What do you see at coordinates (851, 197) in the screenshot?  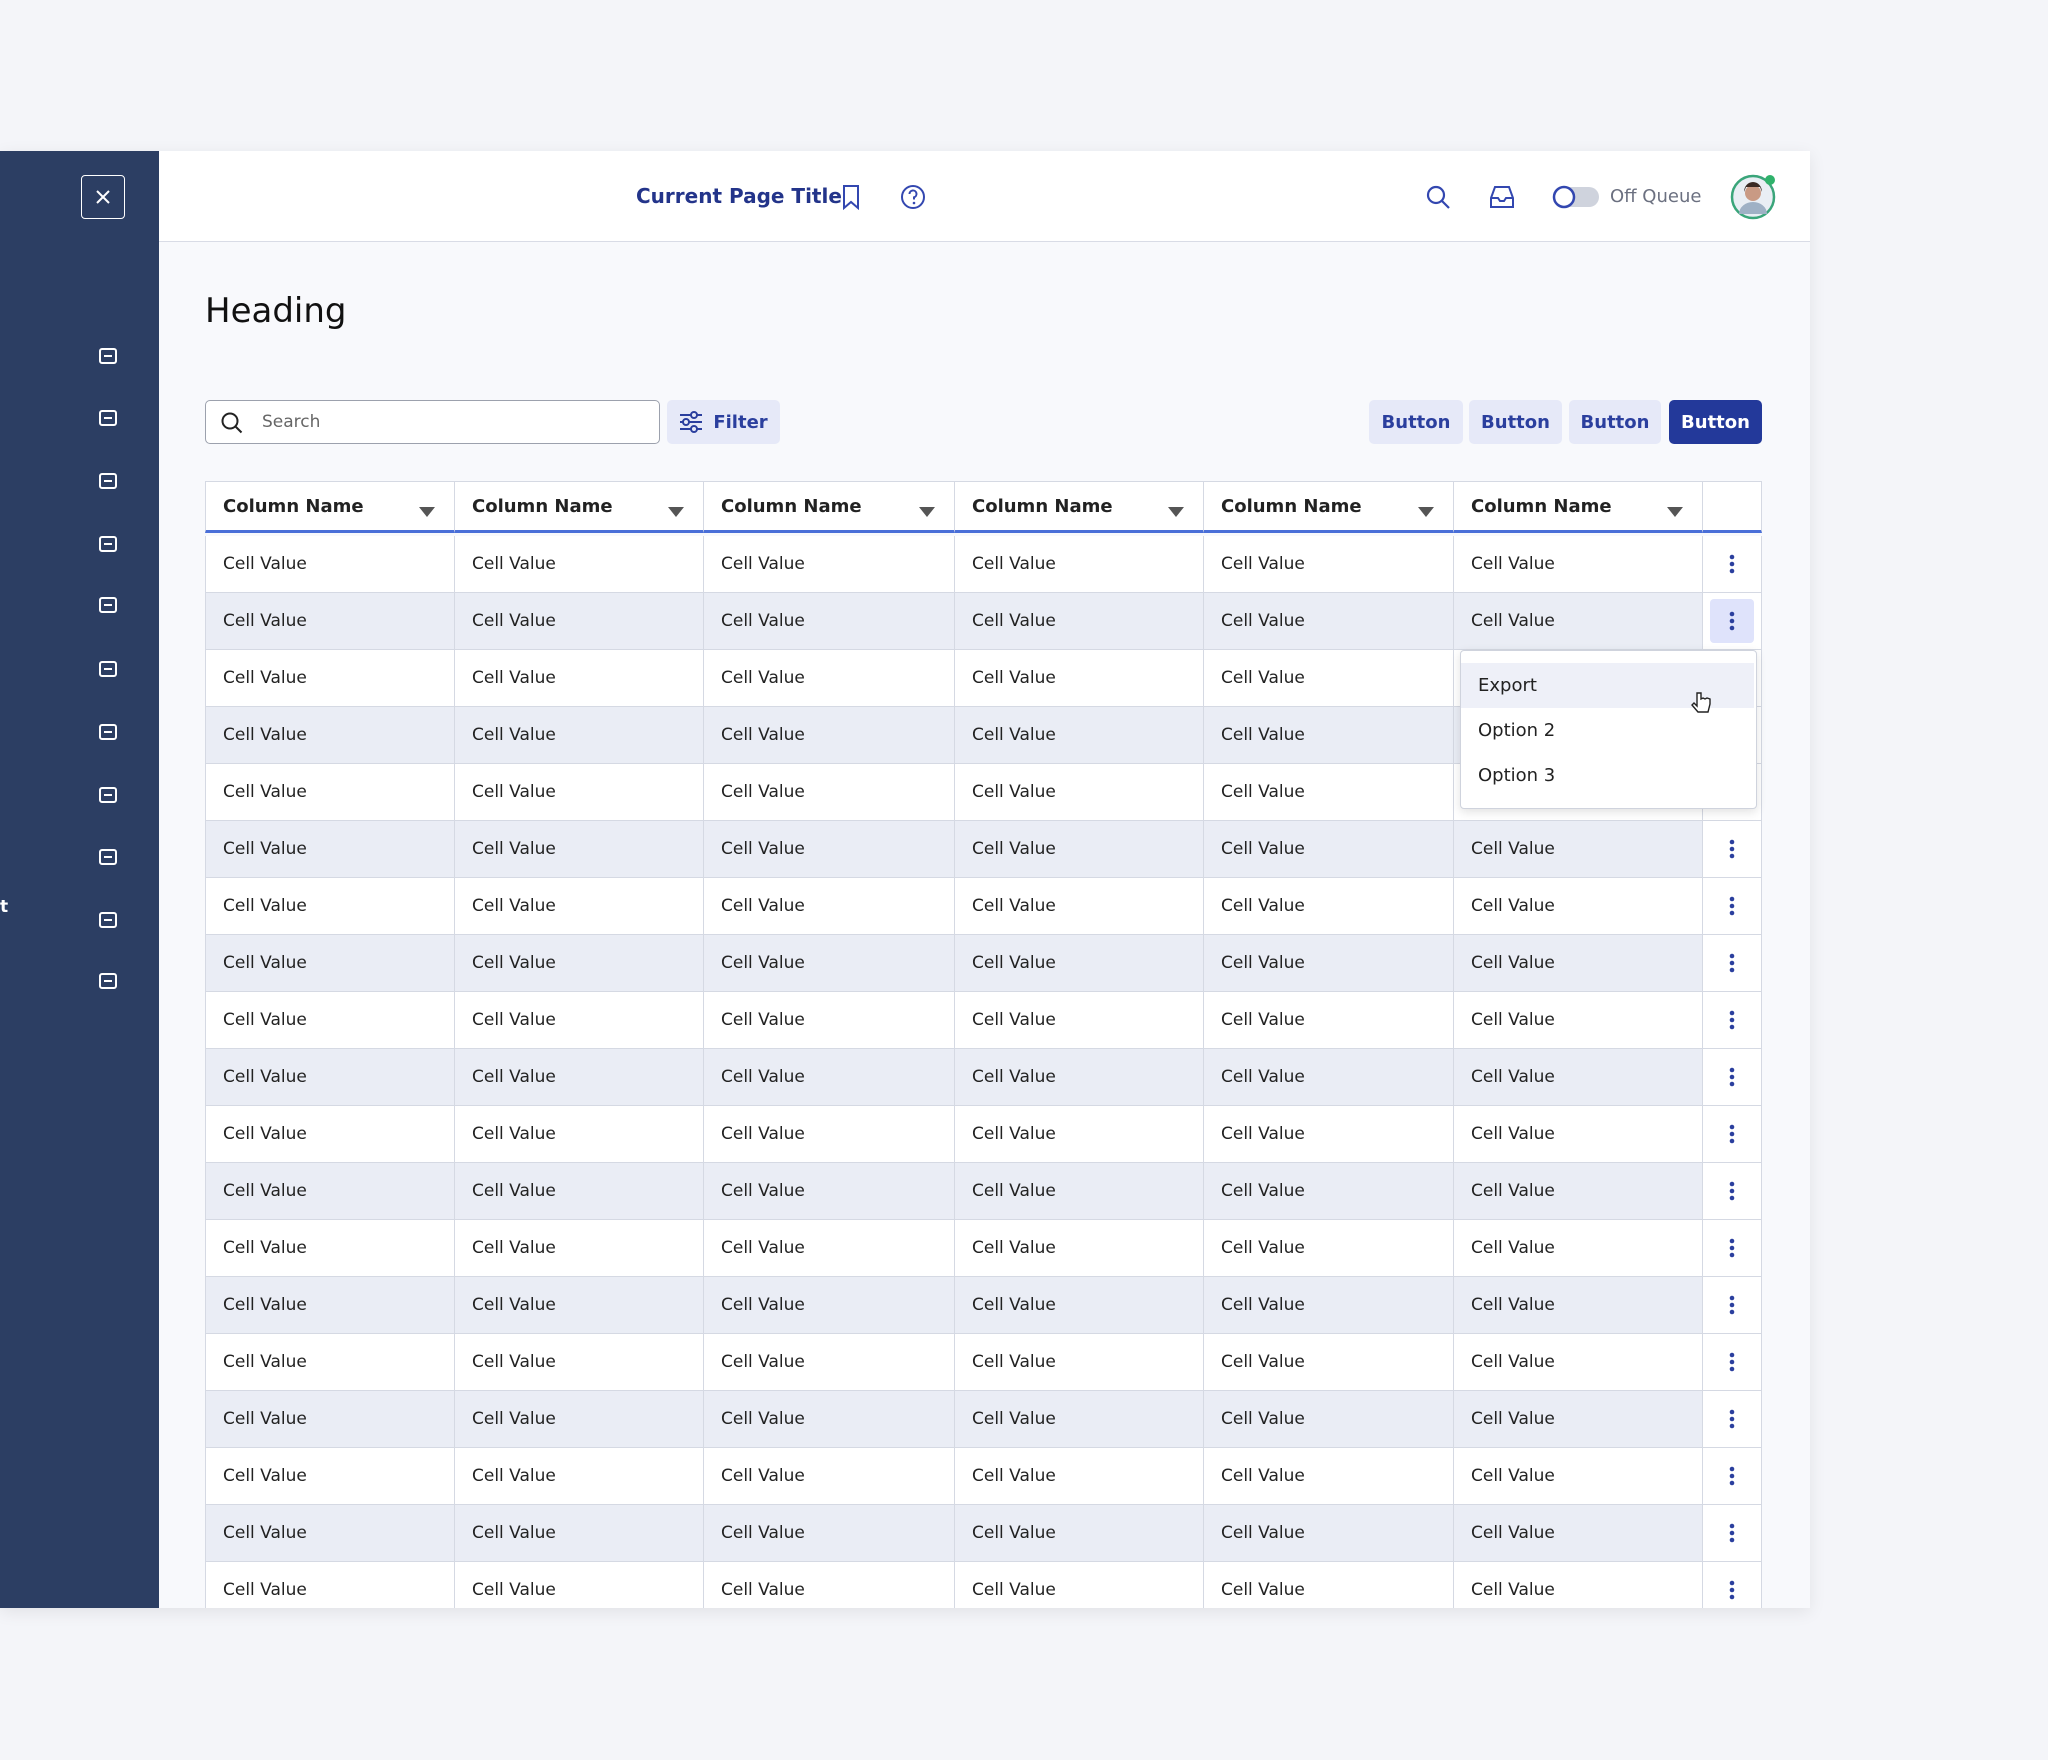 I see `bookmark-icon` at bounding box center [851, 197].